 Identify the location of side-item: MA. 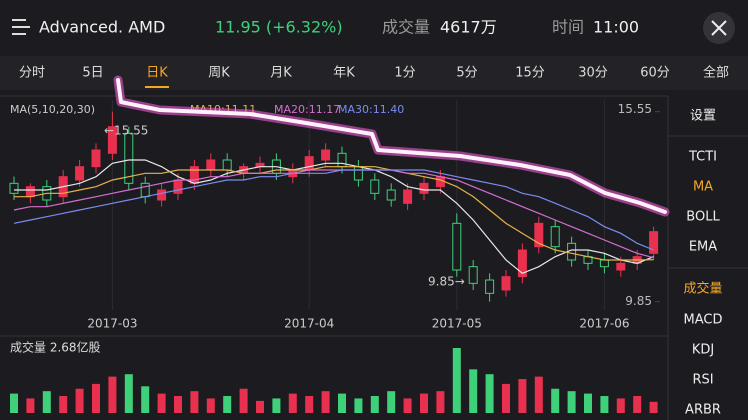
(703, 187).